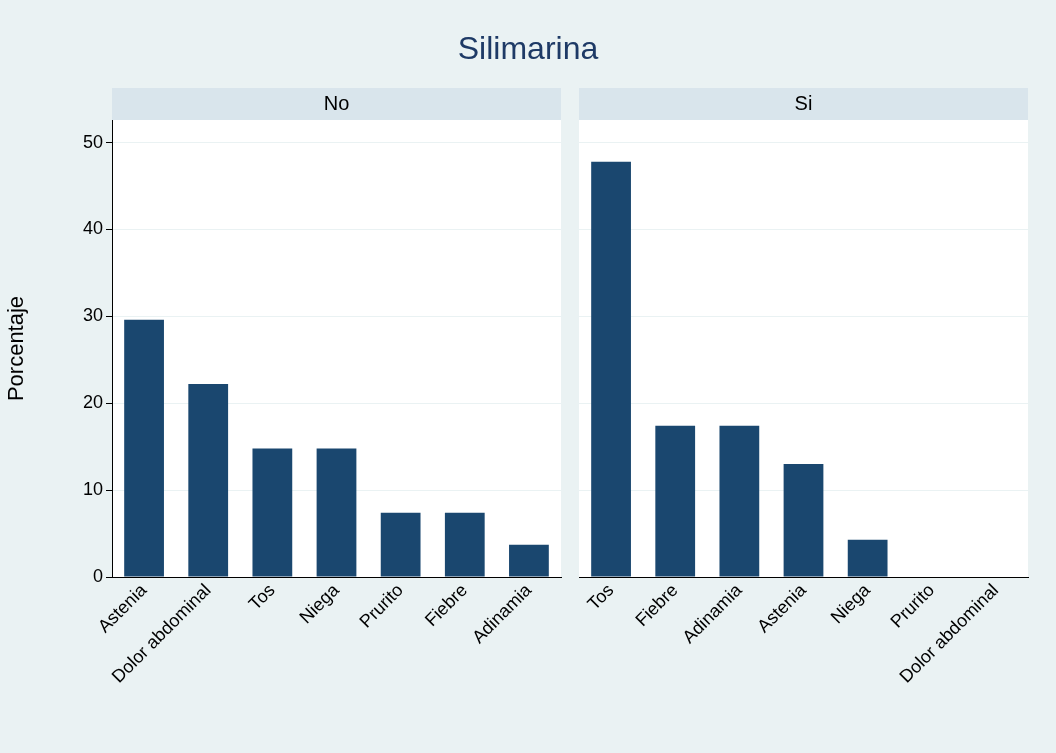 This screenshot has width=1056, height=753. I want to click on y-axis-title: Porcentaje, so click(16, 348).